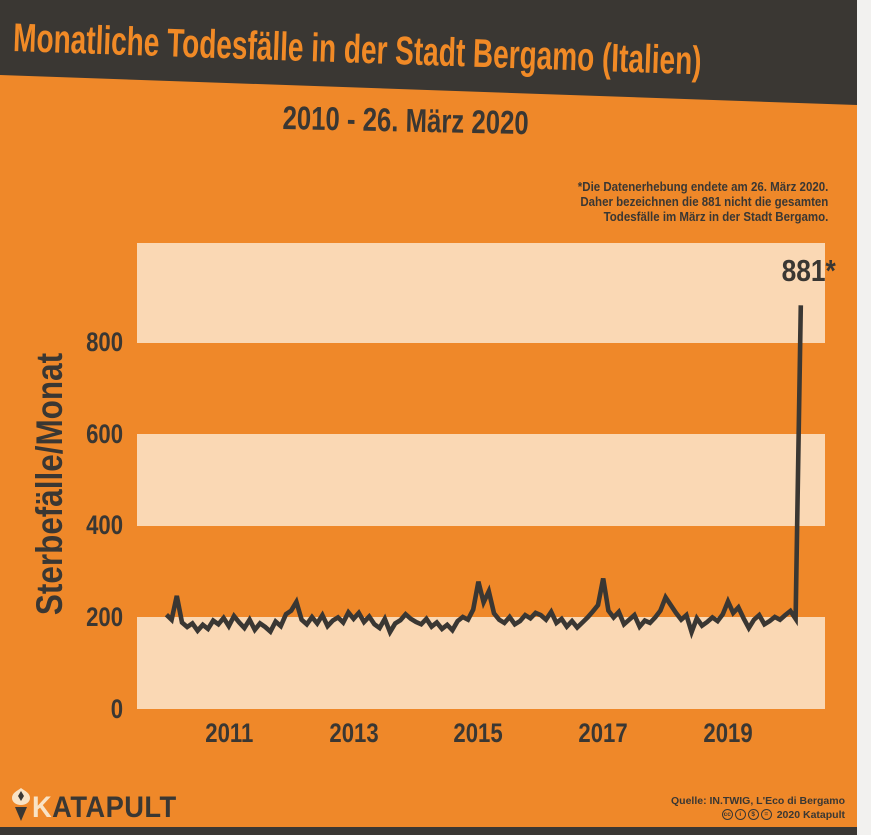  What do you see at coordinates (715, 217) in the screenshot?
I see `footnote-line-3: Todesfälle im März in der Stadt Bergamo.` at bounding box center [715, 217].